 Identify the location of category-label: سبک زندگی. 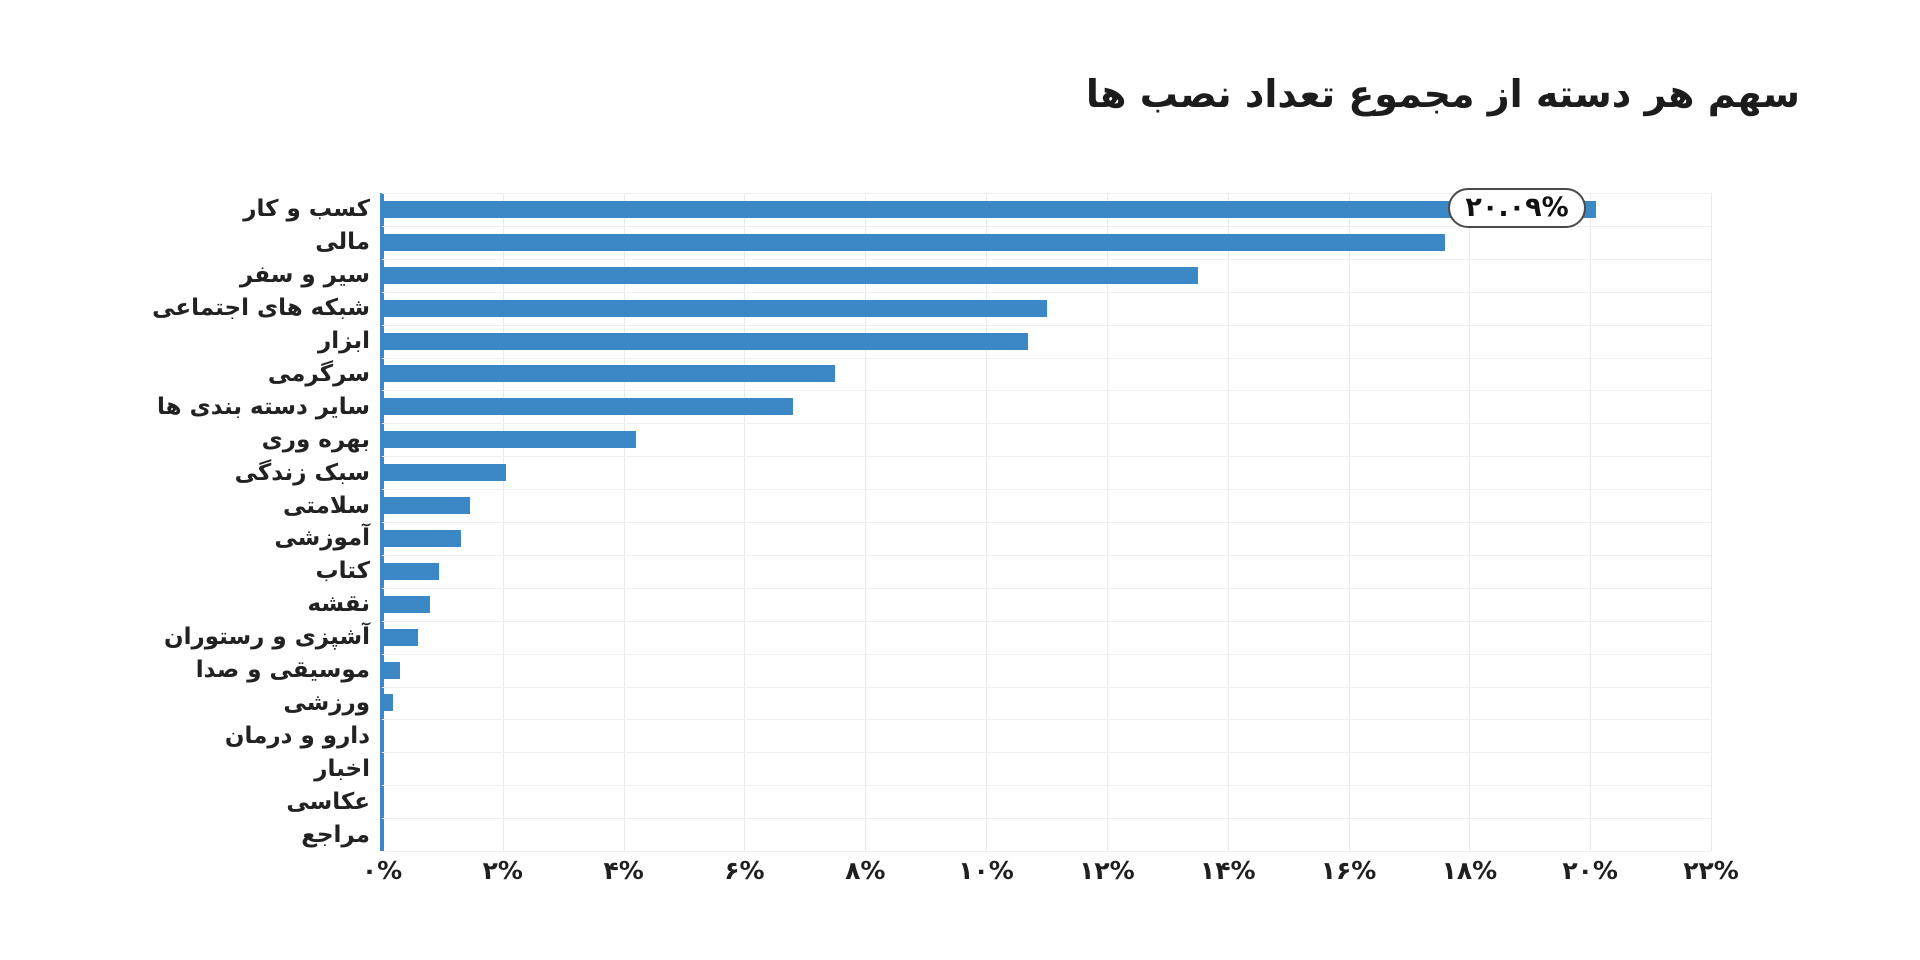
(302, 472).